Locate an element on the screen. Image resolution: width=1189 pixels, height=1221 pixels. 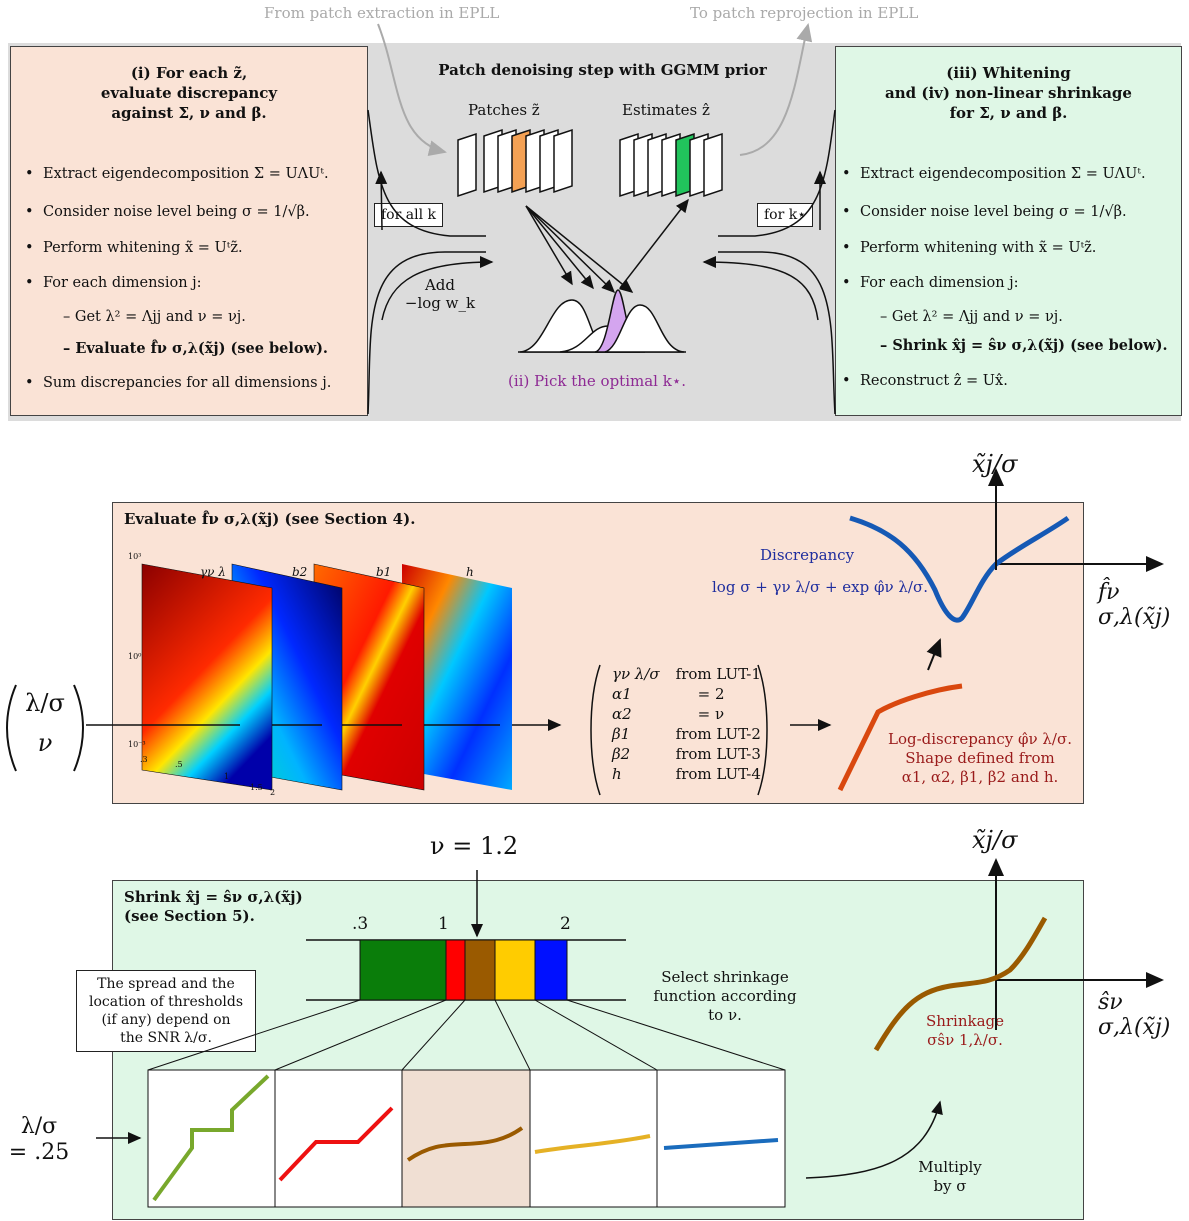
eval-axis-y-label: x̃j/σ is located at coordinates (995, 464).